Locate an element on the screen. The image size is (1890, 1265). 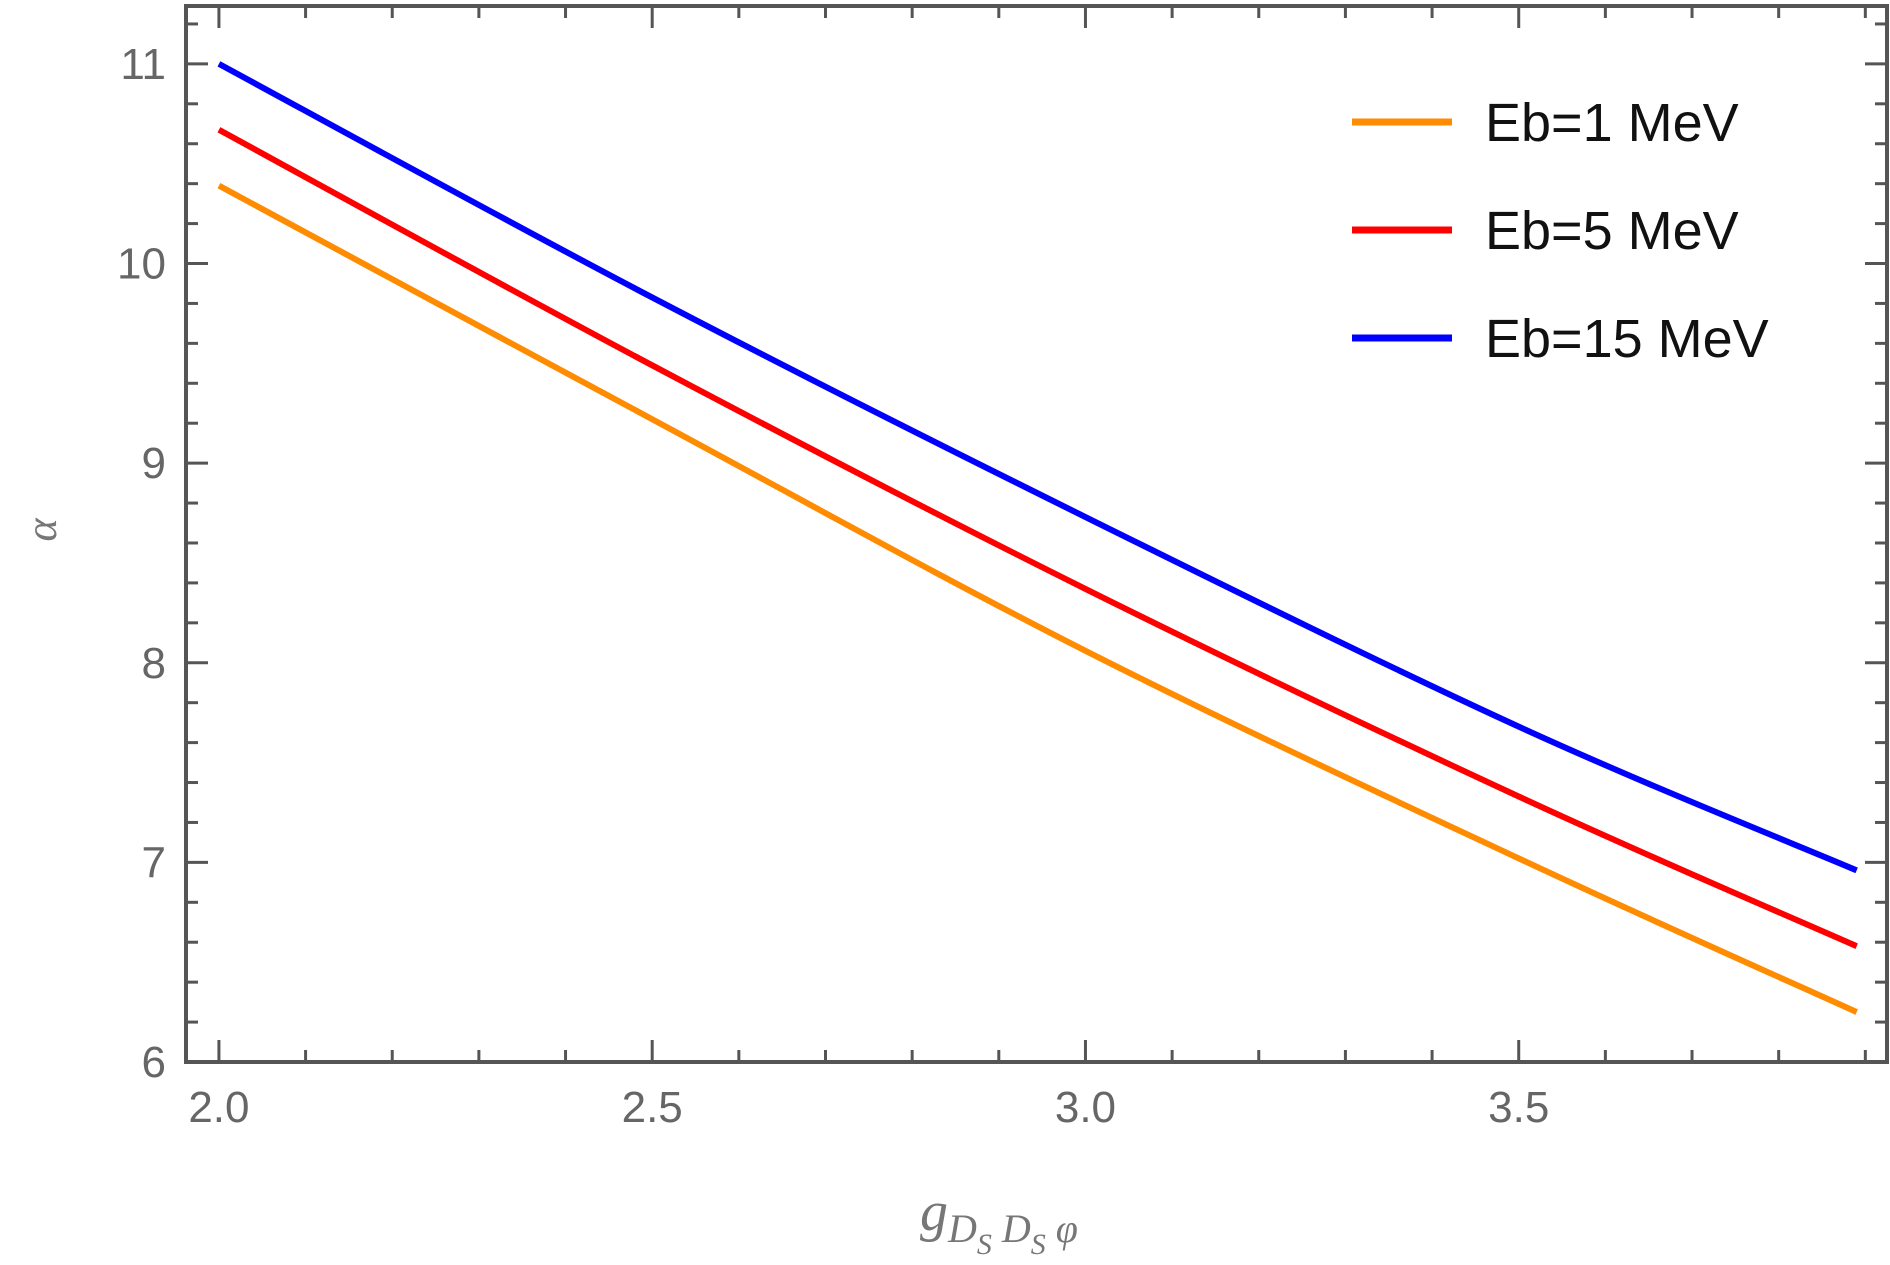
x-tick-label: 2.5 is located at coordinates (652, 1107).